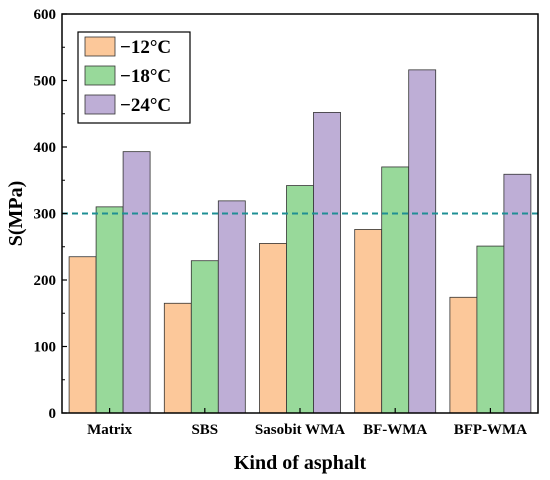 The image size is (550, 480). Describe the element at coordinates (45, 215) in the screenshot. I see `y-tick-label: 300` at that location.